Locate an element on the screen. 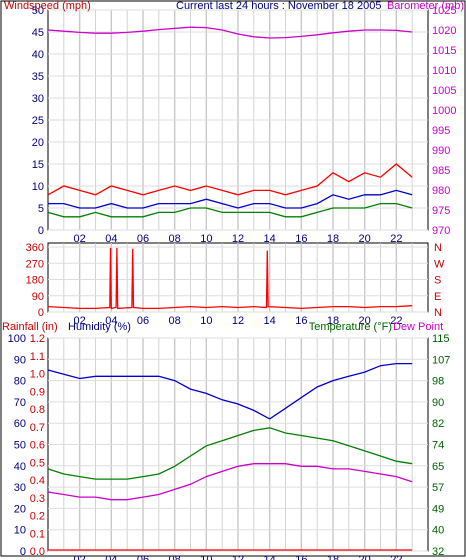 The height and width of the screenshot is (560, 466). temperature-tick-label: 57 is located at coordinates (438, 488).